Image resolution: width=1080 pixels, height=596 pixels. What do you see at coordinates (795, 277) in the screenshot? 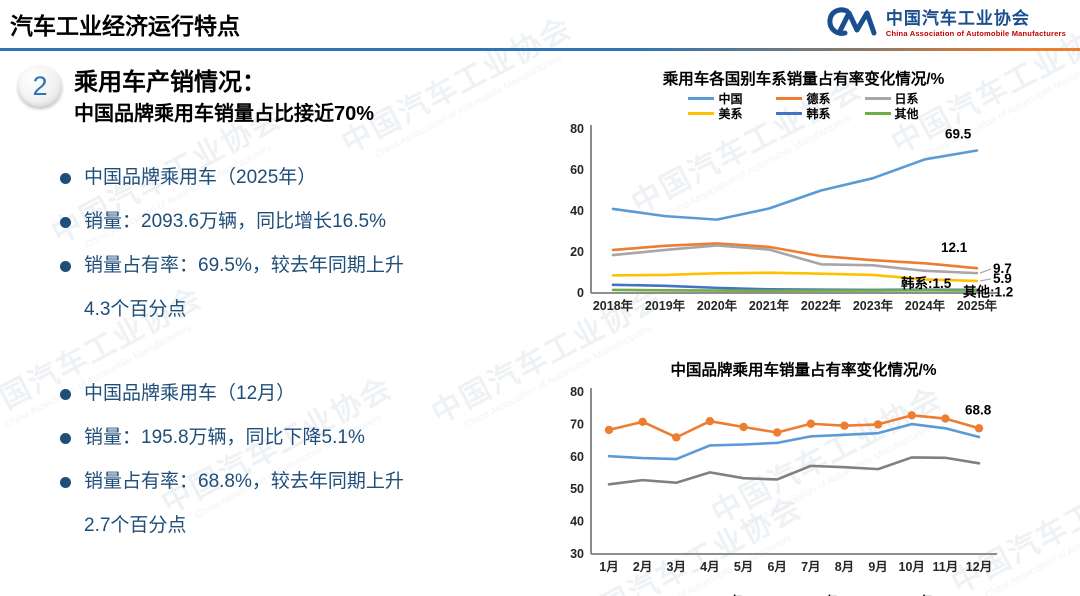
I see `series-line-美系` at bounding box center [795, 277].